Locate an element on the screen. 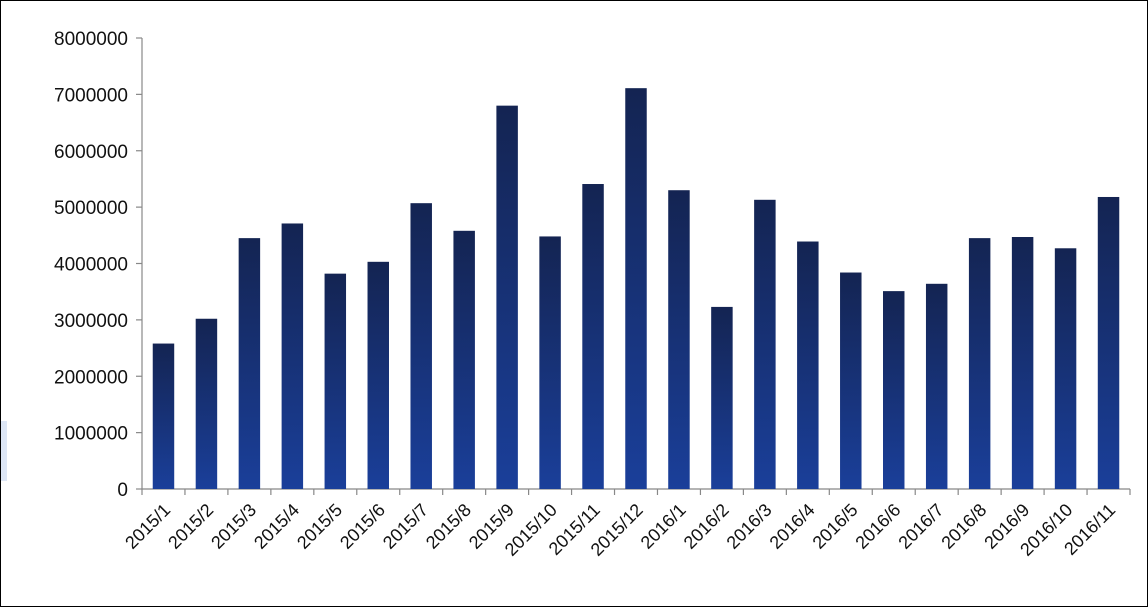 This screenshot has width=1148, height=607. x-category-label: 2015/7 is located at coordinates (405, 526).